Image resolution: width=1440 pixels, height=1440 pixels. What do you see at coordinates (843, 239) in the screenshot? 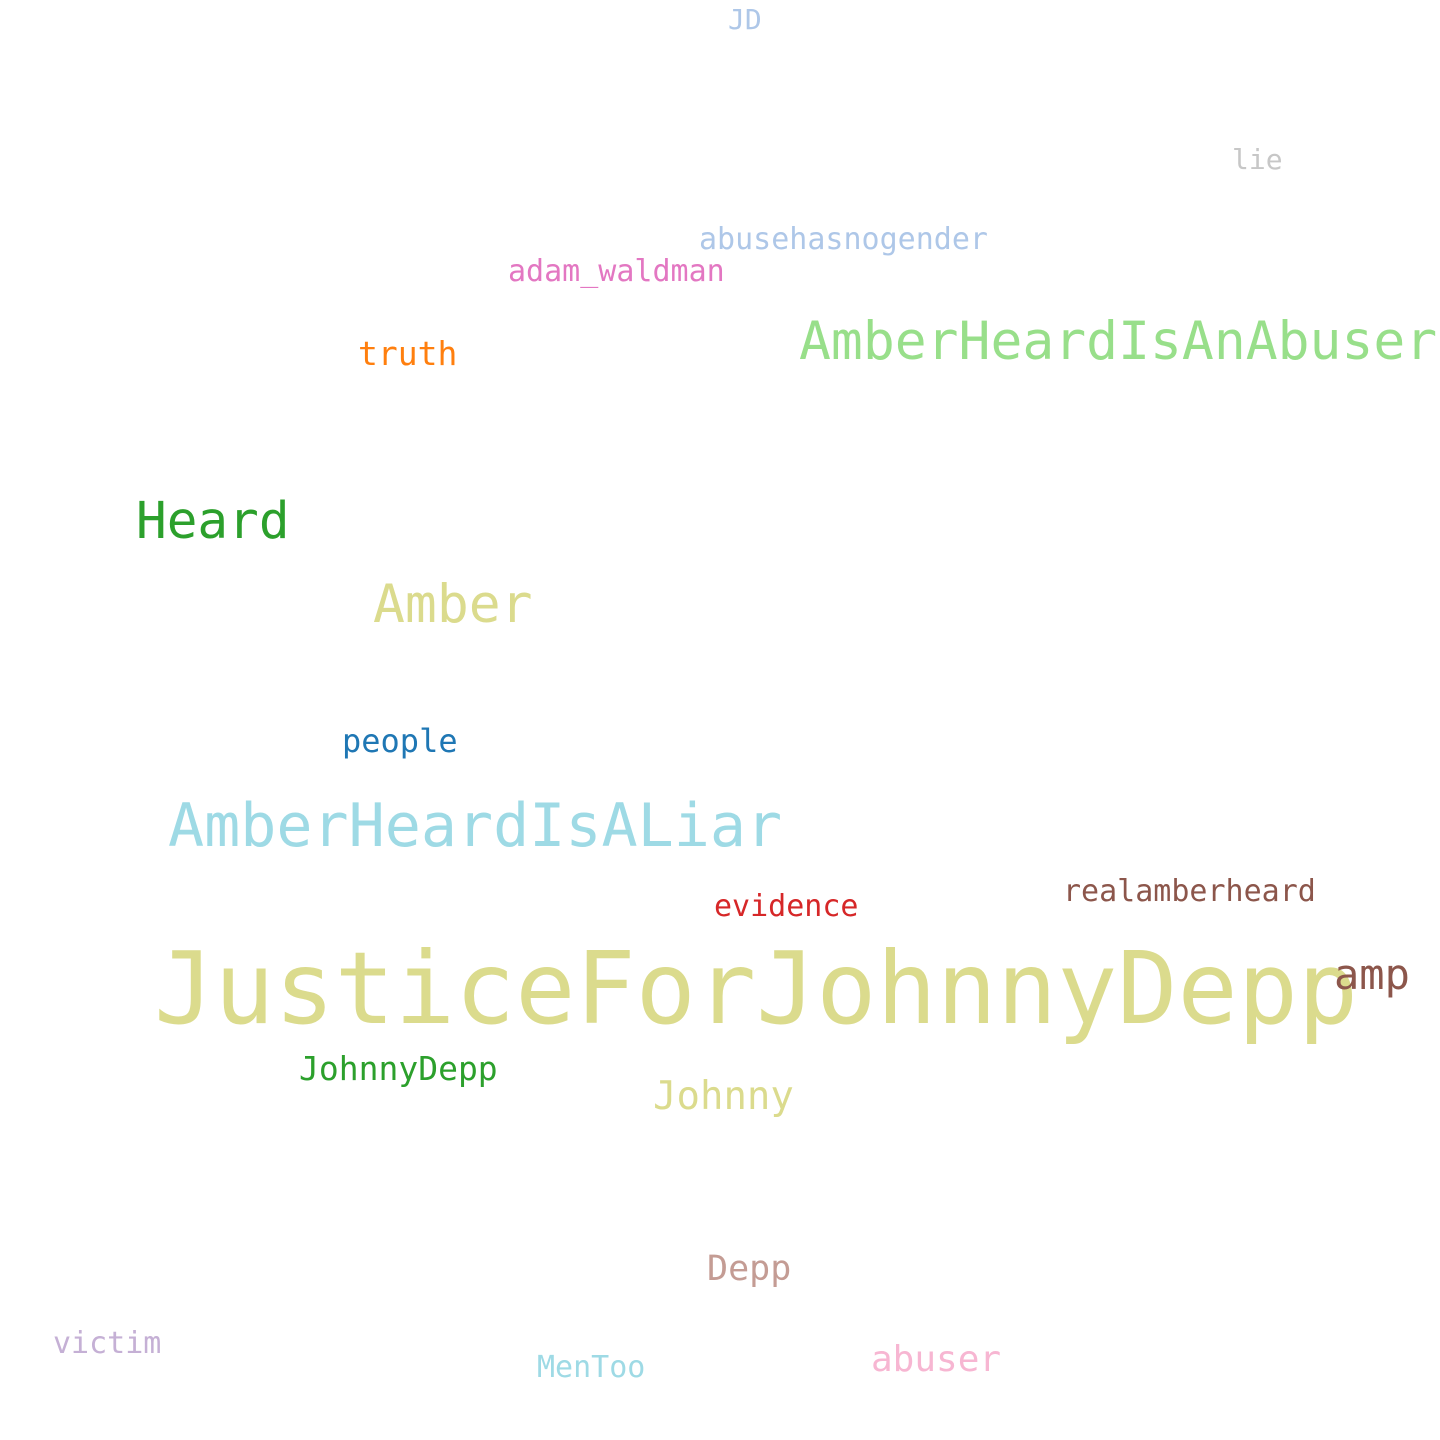
I see `word-abusehasnogender: abusehasnogender` at bounding box center [843, 239].